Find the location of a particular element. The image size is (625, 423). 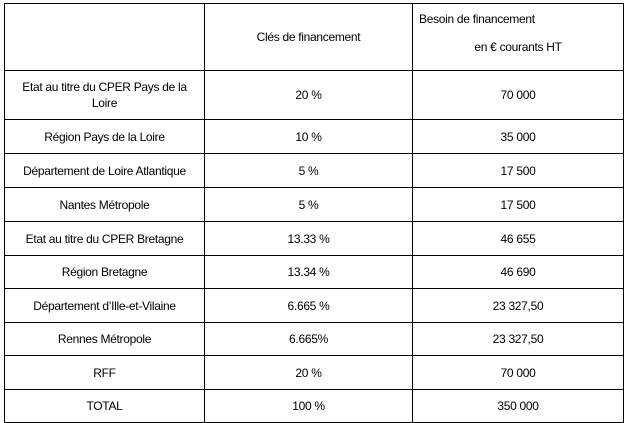

header-empty-cell is located at coordinates (104, 37).